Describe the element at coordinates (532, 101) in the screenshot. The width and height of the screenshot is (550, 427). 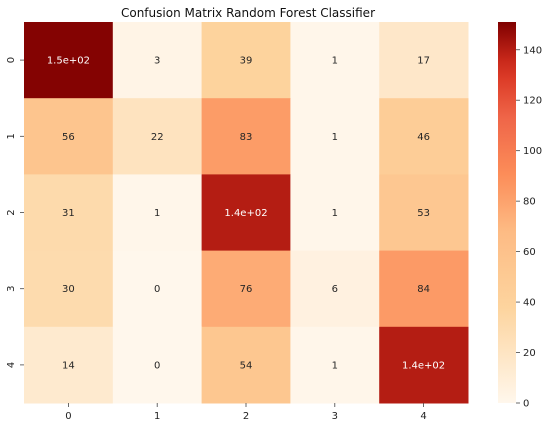
I see `colorbar-tick-label: 120` at that location.